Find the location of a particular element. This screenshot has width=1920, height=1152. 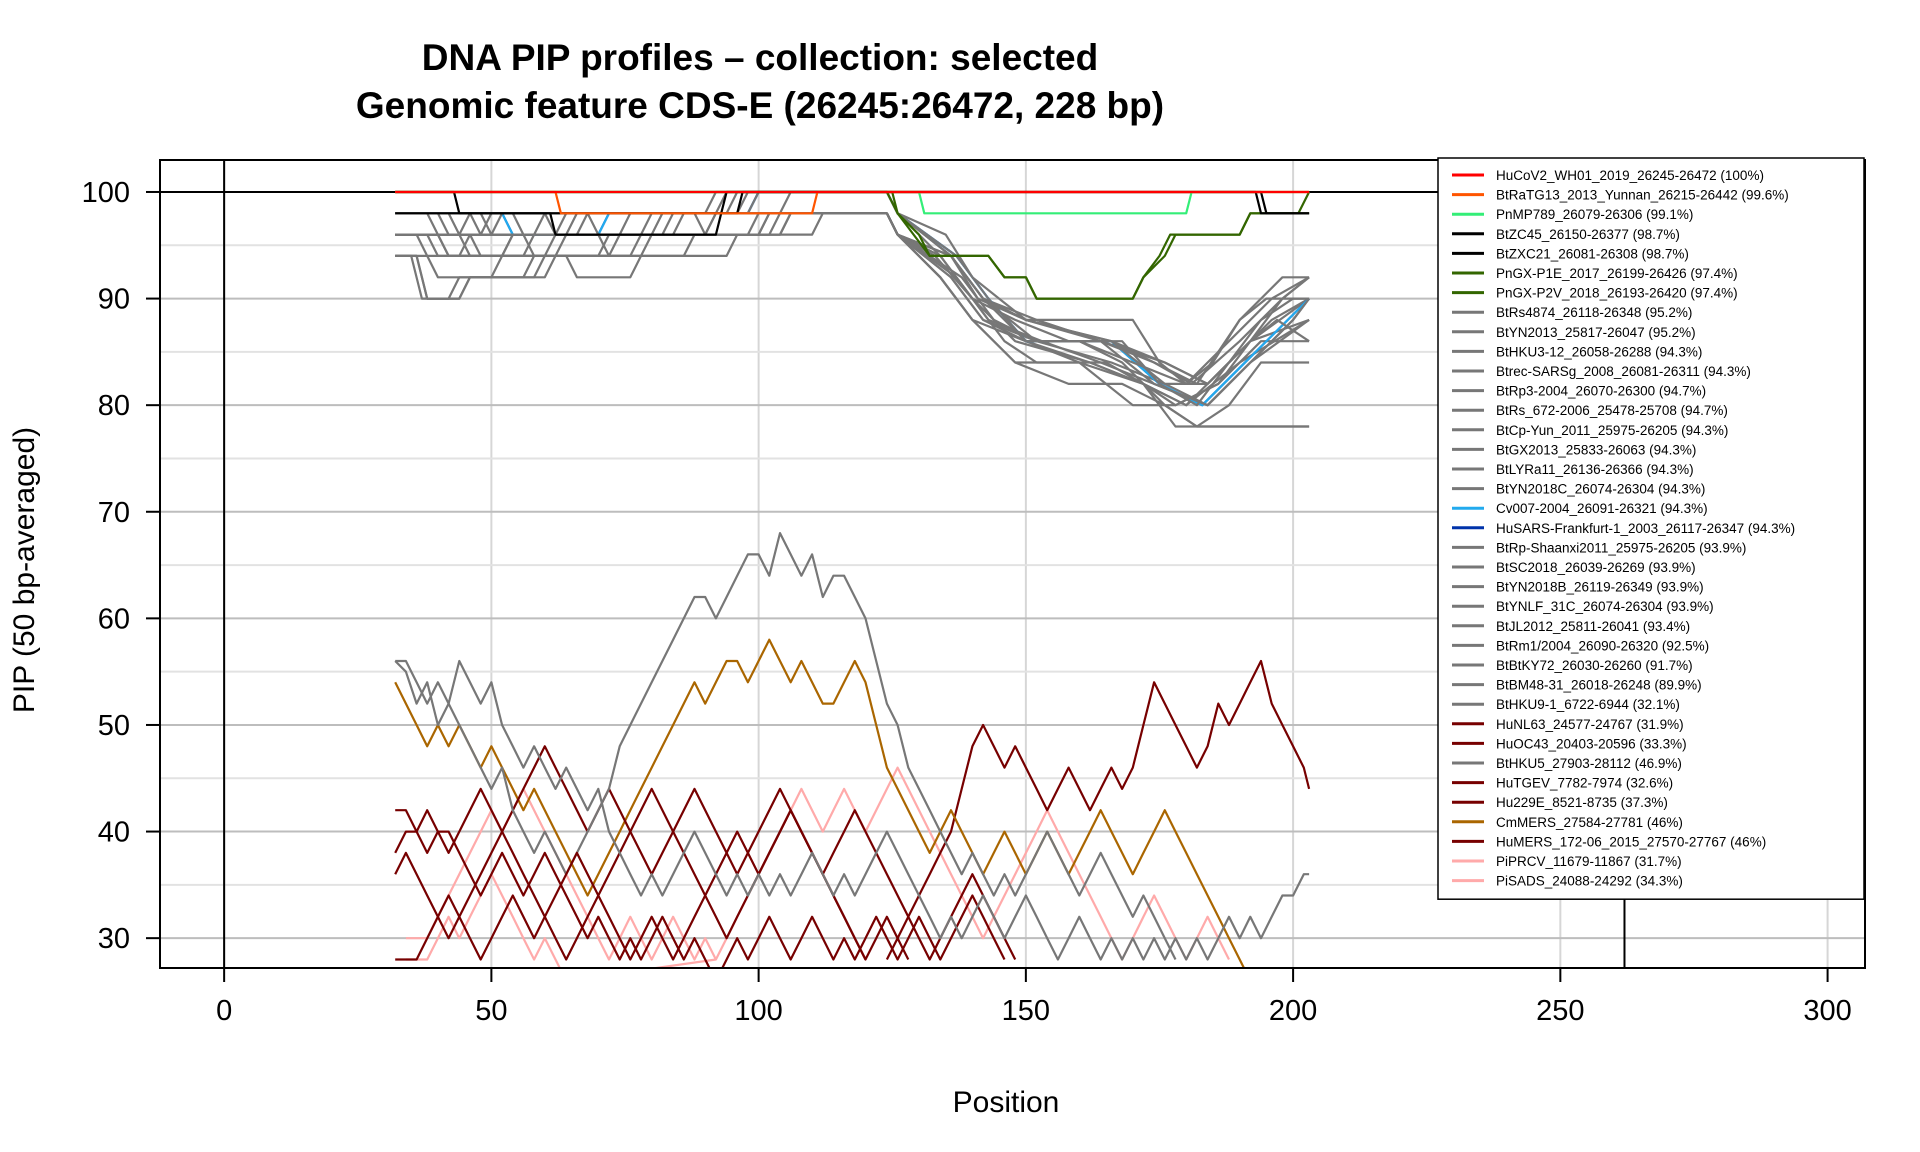

legend-entry: BtJL2012_25811-26041 (93.4%) is located at coordinates (1593, 626).